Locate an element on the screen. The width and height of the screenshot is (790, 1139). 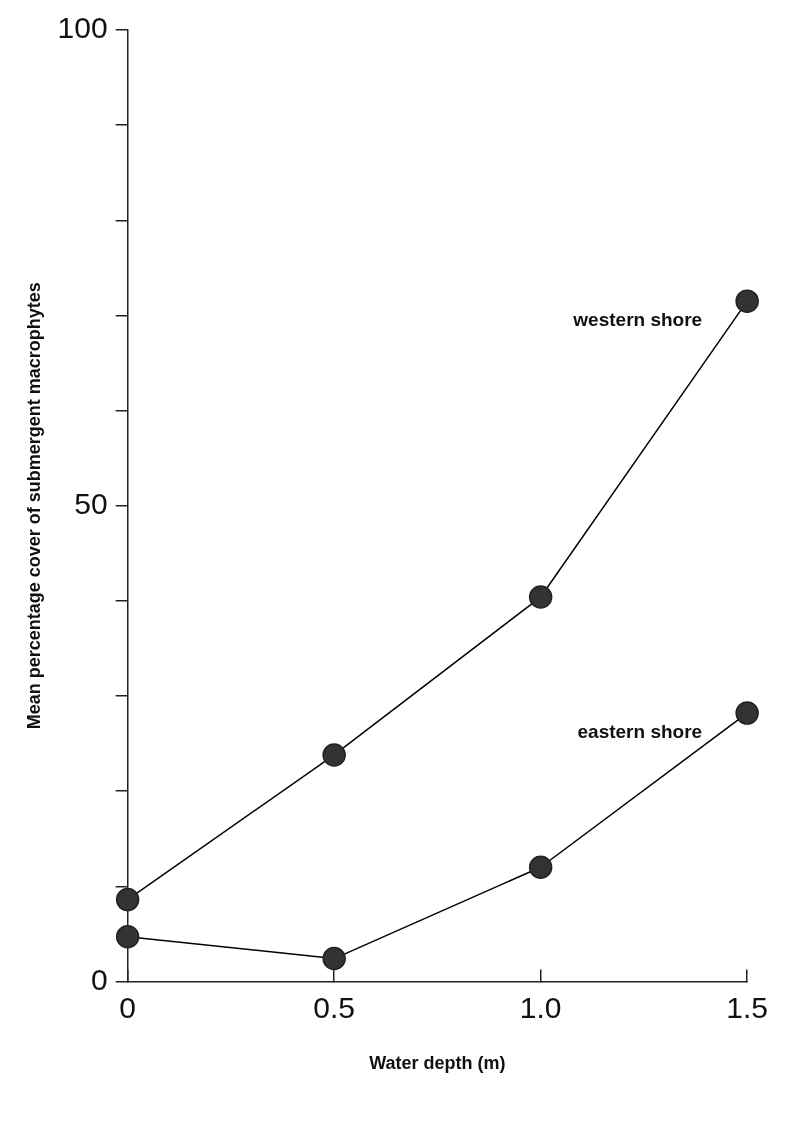
y-tick-label: 100 is located at coordinates (82, 28).